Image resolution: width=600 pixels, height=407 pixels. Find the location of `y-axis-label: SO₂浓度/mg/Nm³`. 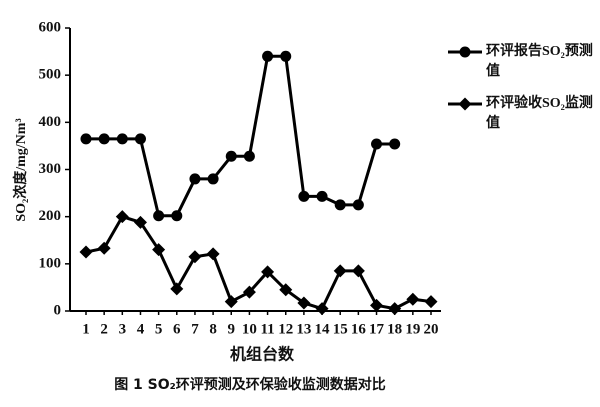

y-axis-label: SO₂浓度/mg/Nm³ is located at coordinates (20, 169).